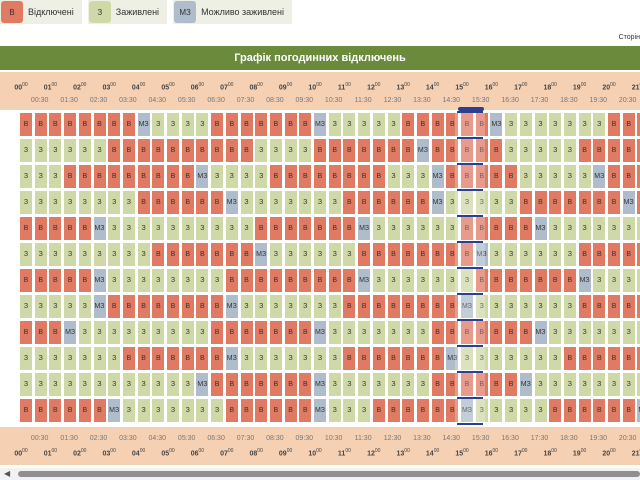  I want to click on hour-label: 0700, so click(227, 453).